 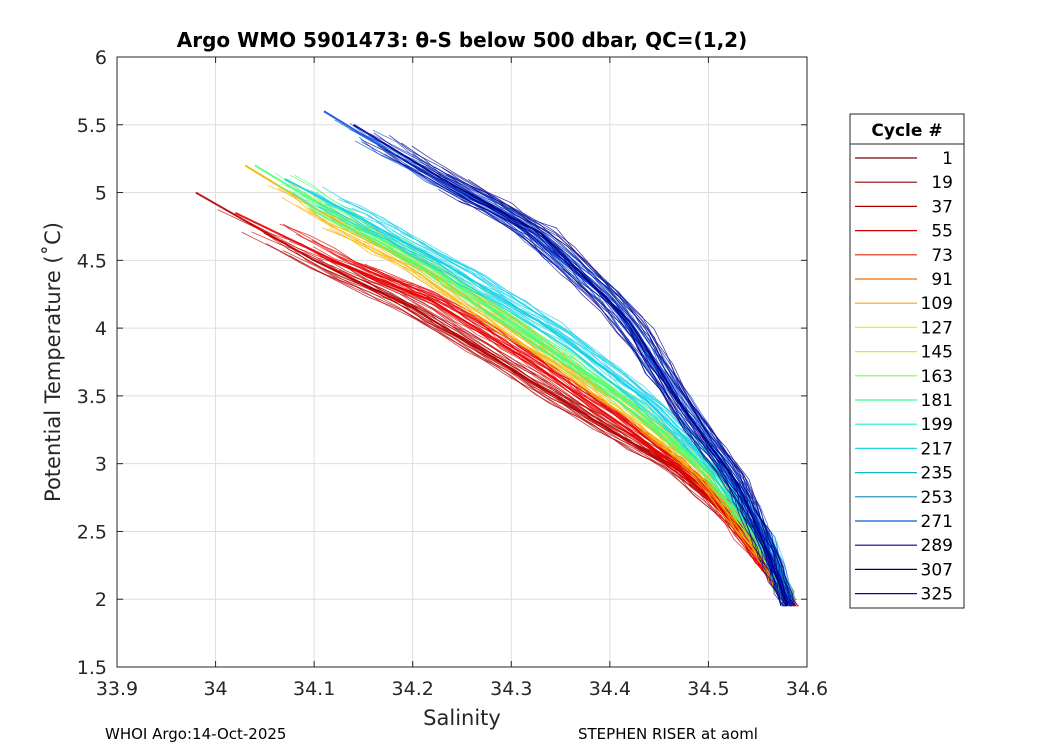 What do you see at coordinates (942, 280) in the screenshot?
I see `legend-label: 91` at bounding box center [942, 280].